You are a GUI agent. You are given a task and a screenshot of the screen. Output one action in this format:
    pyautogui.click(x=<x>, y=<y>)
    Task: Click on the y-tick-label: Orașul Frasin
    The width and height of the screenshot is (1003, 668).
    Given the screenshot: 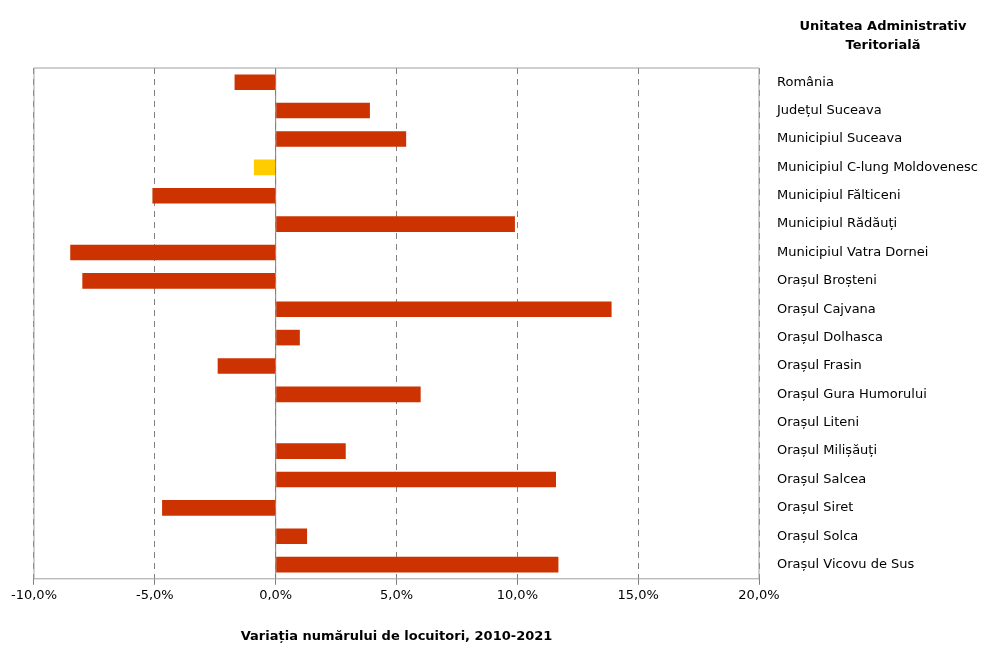 What is the action you would take?
    pyautogui.click(x=819, y=365)
    